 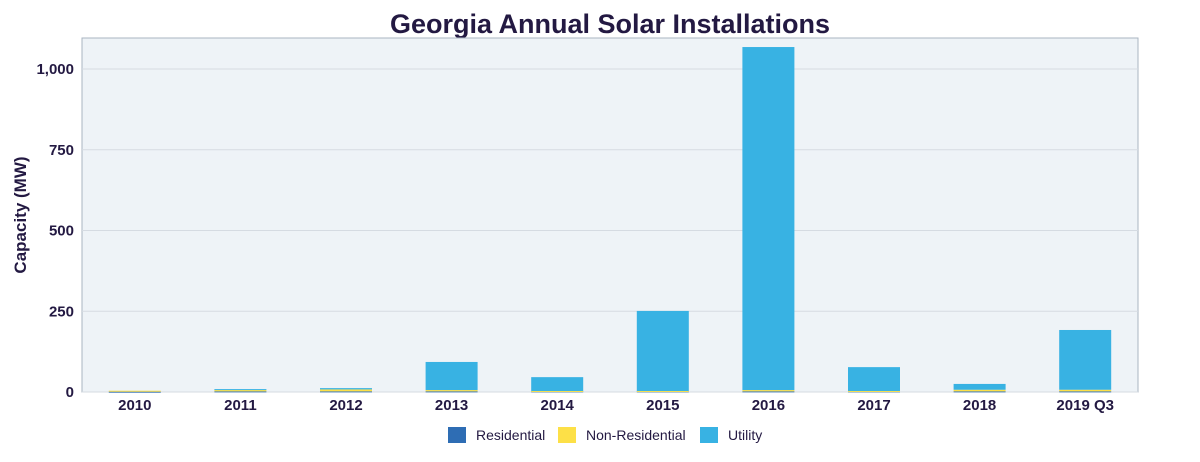 I want to click on bar-utility-2011, so click(x=240, y=390).